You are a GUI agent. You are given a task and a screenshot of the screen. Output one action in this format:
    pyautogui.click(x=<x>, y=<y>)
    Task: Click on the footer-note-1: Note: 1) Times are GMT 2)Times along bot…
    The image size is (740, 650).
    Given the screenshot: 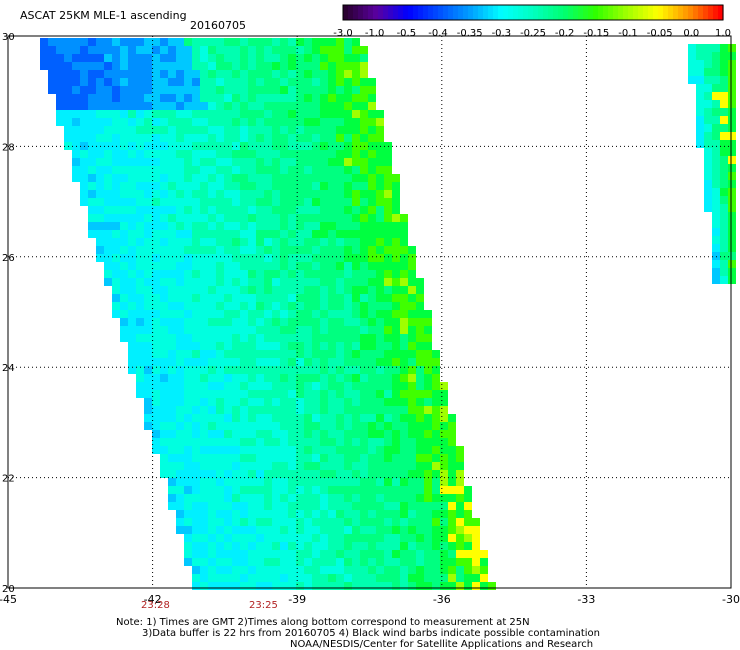 What is the action you would take?
    pyautogui.click(x=323, y=622)
    